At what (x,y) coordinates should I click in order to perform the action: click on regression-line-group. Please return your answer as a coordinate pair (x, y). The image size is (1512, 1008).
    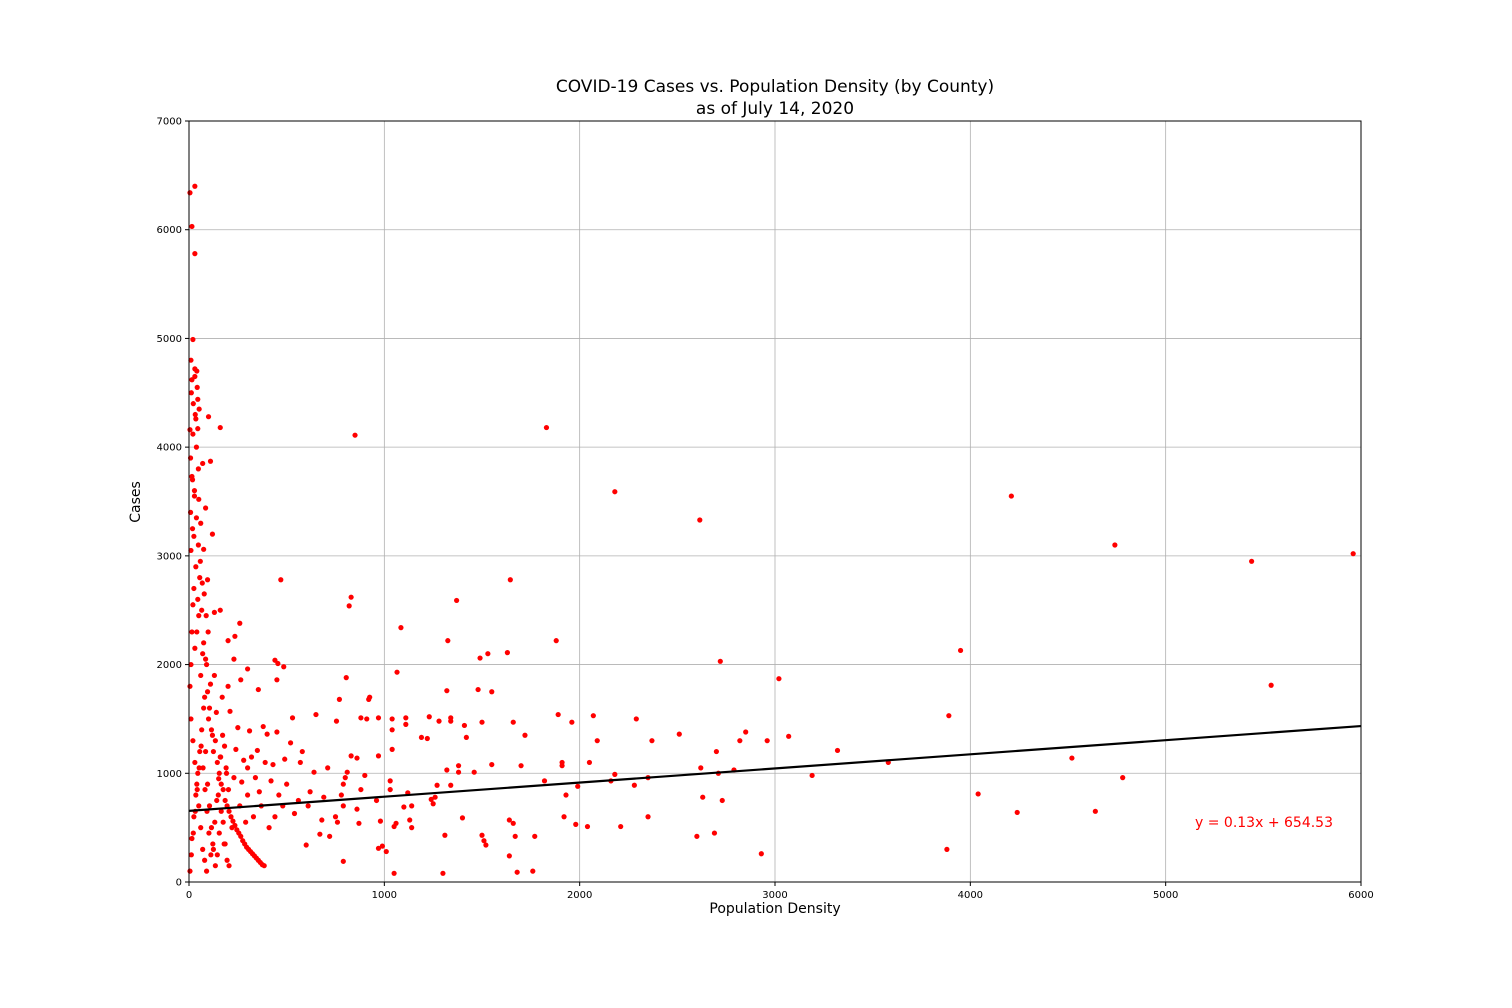
    Looking at the image, I should click on (775, 768).